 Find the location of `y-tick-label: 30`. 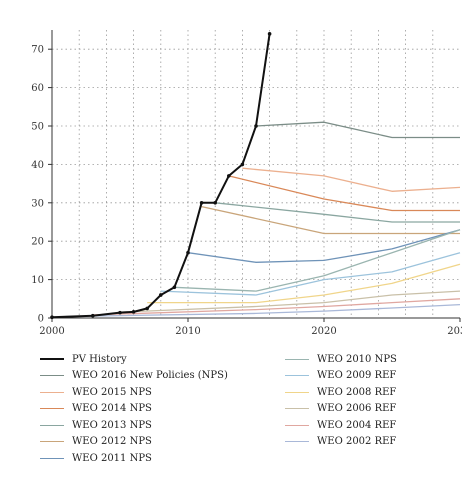

y-tick-label: 30 is located at coordinates (37, 203).